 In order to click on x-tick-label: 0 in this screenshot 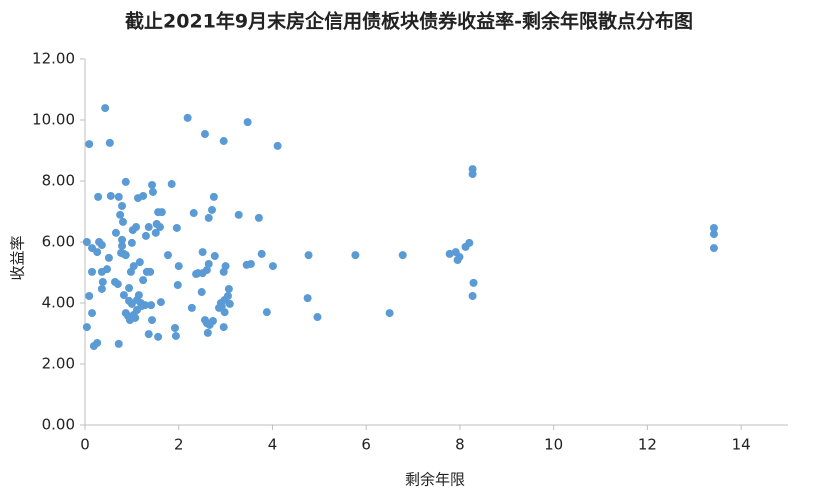, I will do `click(85, 445)`.